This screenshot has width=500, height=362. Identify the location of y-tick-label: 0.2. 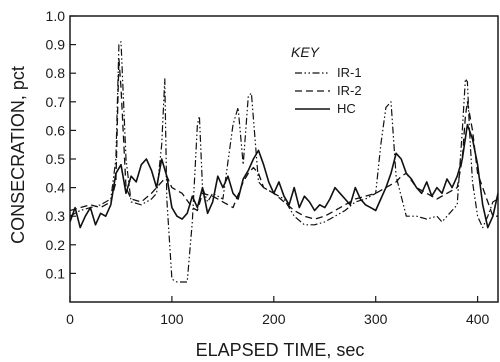
(56, 245).